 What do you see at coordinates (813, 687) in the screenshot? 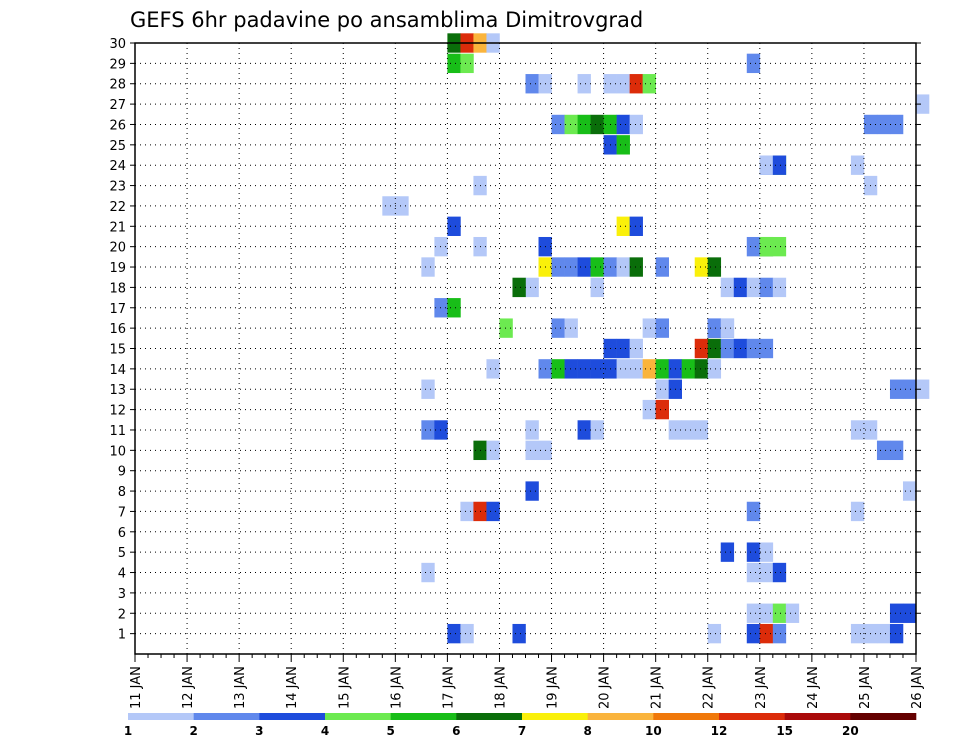
I see `x-tick-label: 24 JAN` at bounding box center [813, 687].